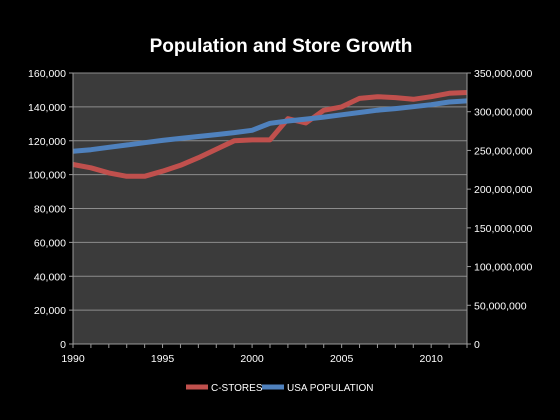  What do you see at coordinates (477, 345) in the screenshot?
I see `right-axis-tick-label: 0` at bounding box center [477, 345].